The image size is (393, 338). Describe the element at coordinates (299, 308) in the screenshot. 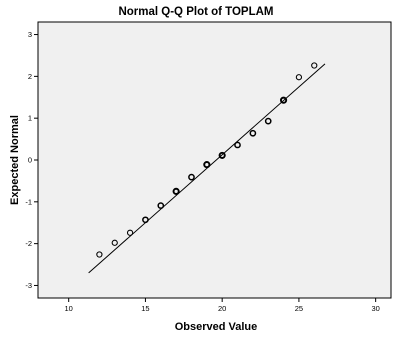

I see `x-tick-label: 25` at that location.